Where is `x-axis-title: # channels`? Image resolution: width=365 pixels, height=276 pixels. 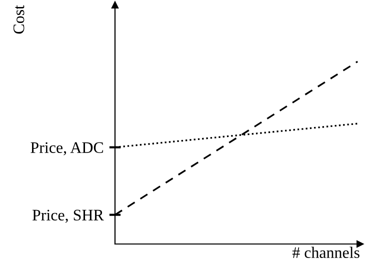 x-axis-title: # channels is located at coordinates (326, 252).